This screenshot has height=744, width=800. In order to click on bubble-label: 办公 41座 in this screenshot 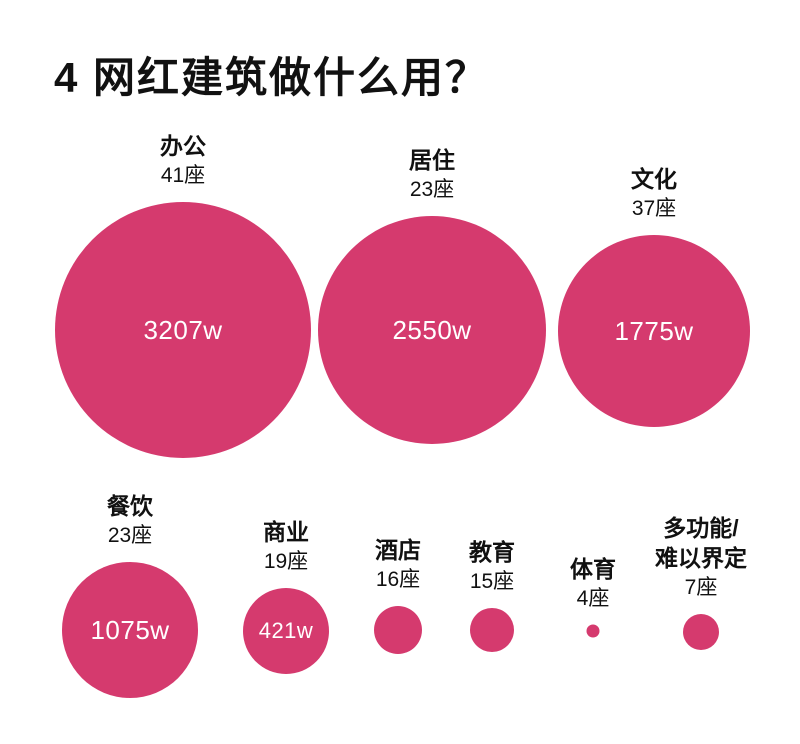, I will do `click(183, 160)`.